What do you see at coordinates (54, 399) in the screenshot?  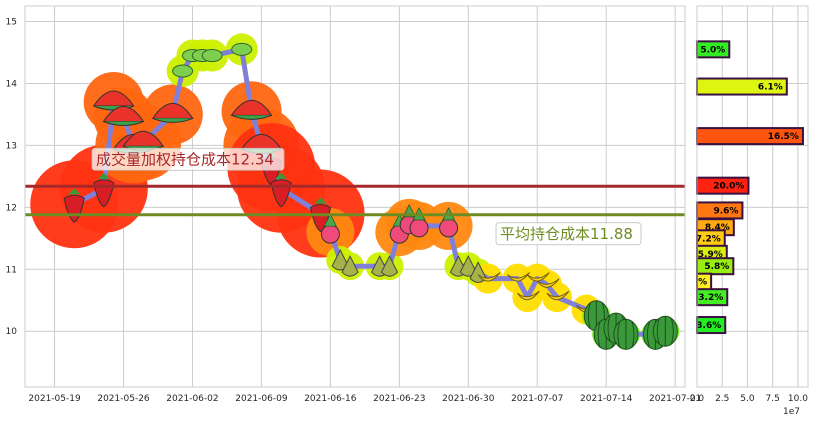 I see `x-tick-label: 2021-05-19` at bounding box center [54, 399].